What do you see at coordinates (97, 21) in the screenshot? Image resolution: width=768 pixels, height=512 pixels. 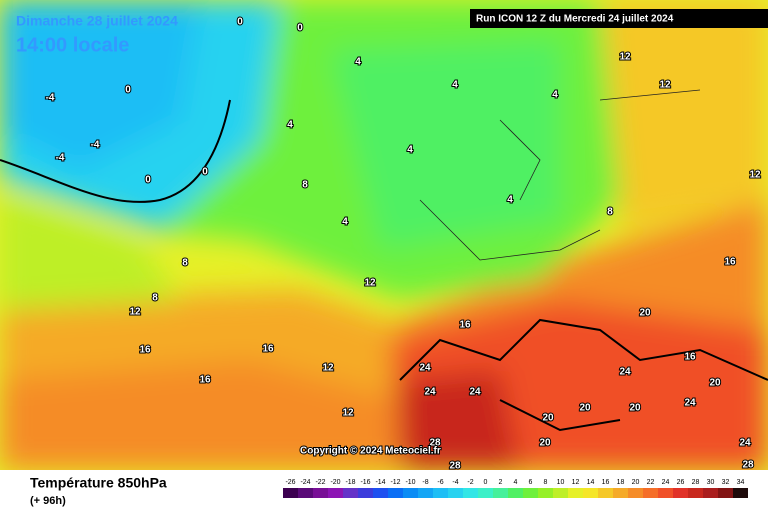 I see `date: Dimanche 28 juillet 2024` at bounding box center [97, 21].